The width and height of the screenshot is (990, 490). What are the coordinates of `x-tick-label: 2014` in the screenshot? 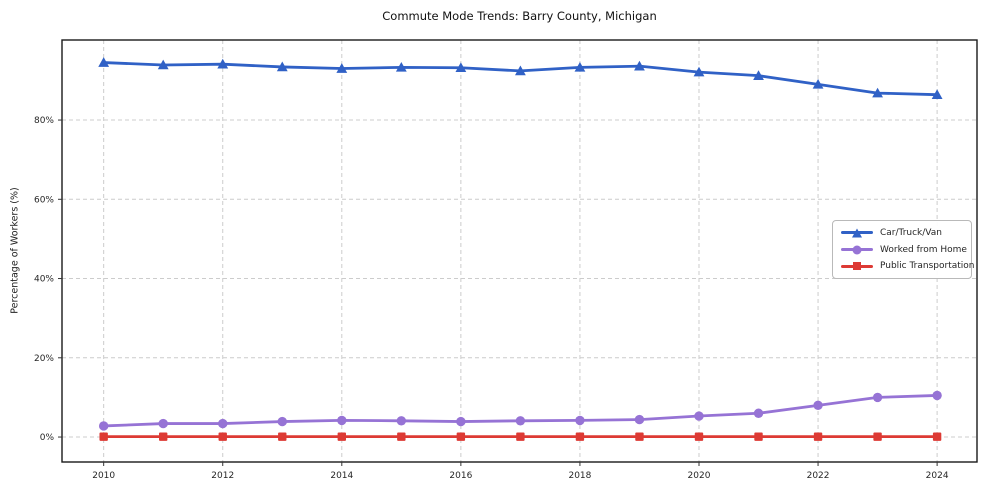 It's located at (341, 476).